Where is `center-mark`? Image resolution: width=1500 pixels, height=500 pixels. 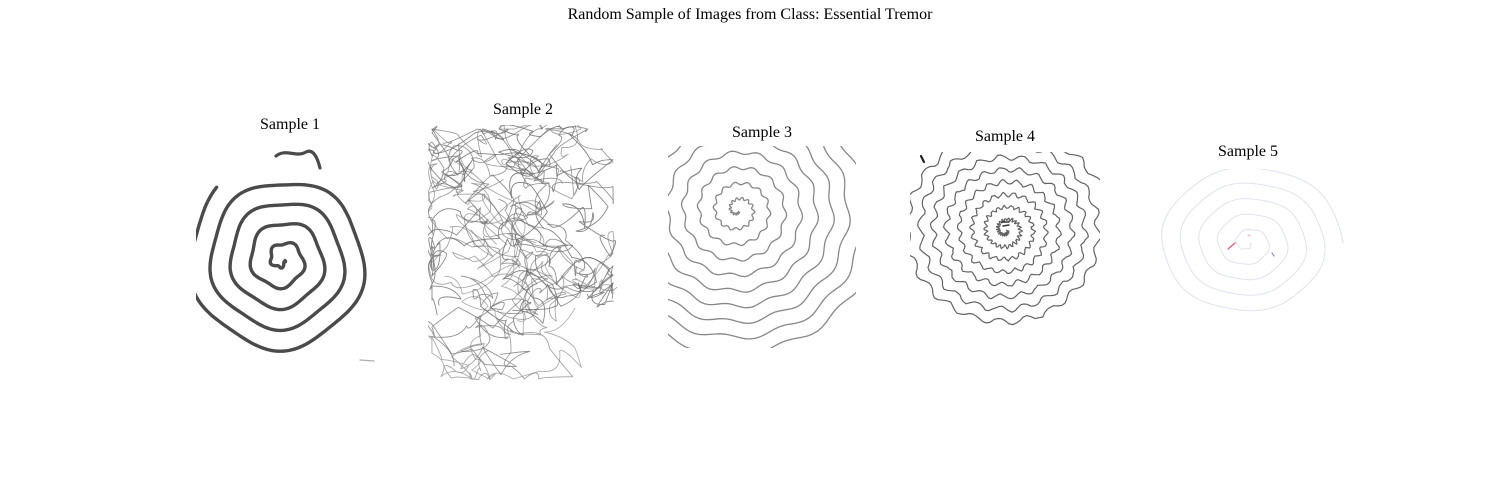
center-mark is located at coordinates (1005, 224).